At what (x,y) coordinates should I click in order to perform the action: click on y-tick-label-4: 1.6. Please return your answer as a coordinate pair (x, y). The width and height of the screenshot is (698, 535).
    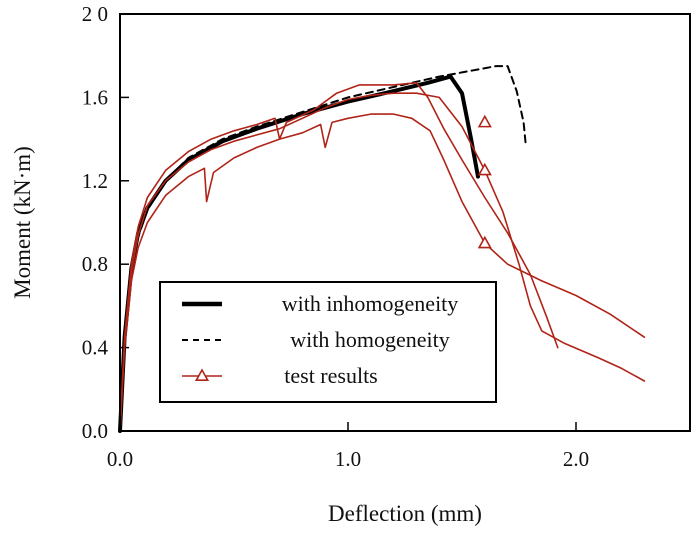
    Looking at the image, I should click on (95, 97).